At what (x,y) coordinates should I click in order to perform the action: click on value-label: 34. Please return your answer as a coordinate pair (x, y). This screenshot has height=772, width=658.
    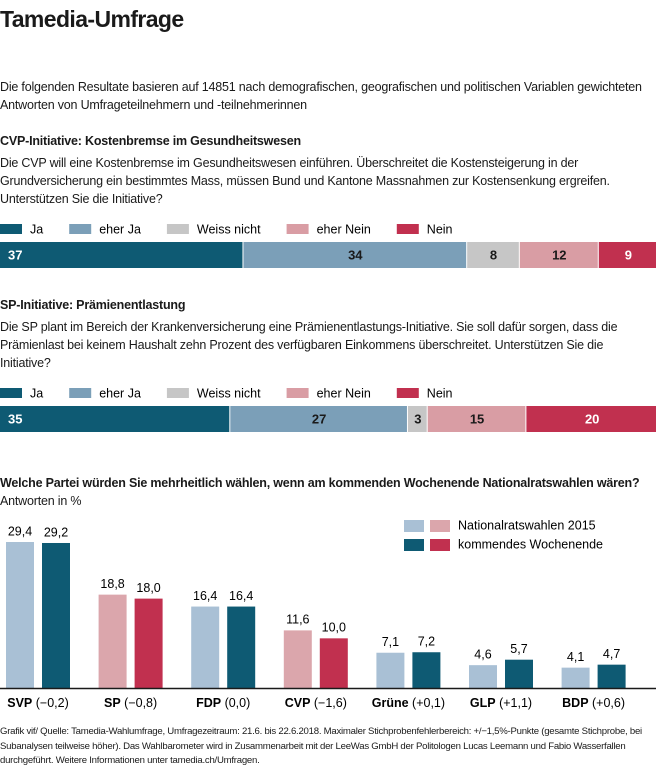
    Looking at the image, I should click on (355, 254).